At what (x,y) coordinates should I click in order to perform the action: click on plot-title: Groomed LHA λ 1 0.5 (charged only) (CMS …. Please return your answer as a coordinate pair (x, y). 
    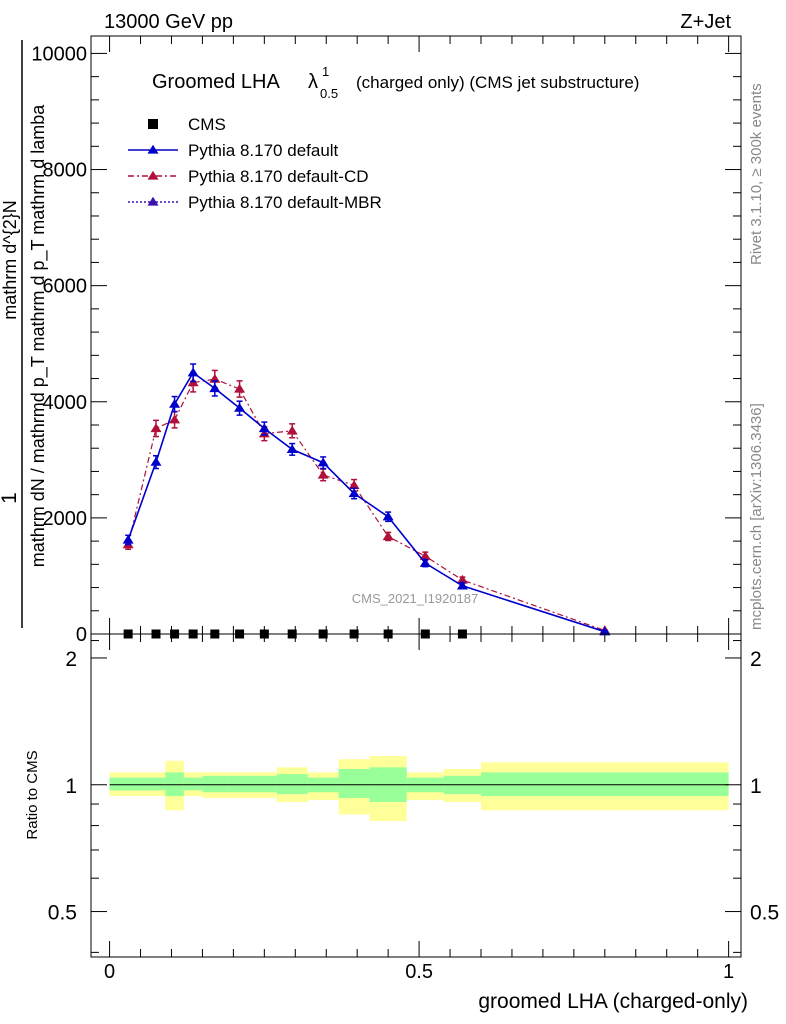
    Looking at the image, I should click on (395, 82).